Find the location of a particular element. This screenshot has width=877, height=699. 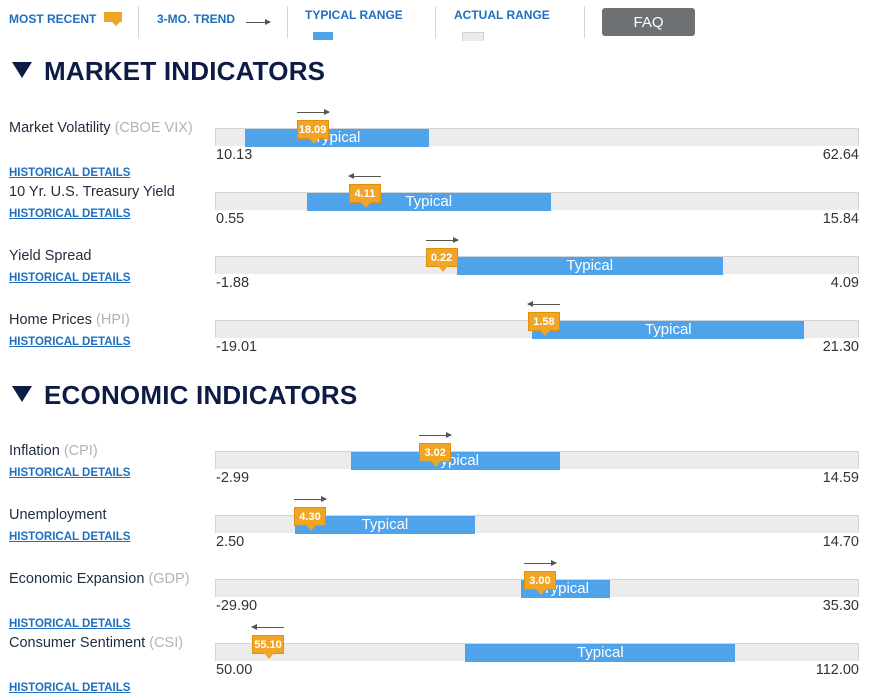

range-max-value: 62.64 is located at coordinates (840, 155).